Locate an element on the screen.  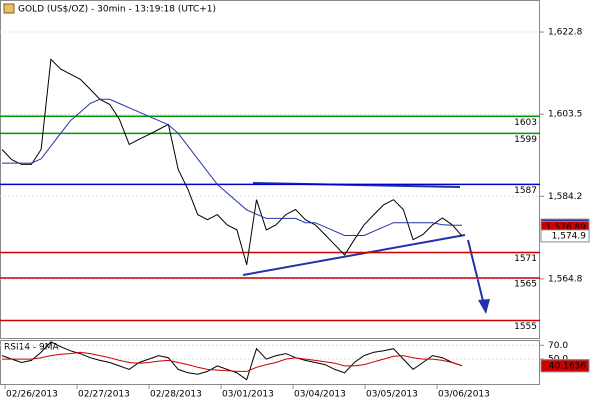
level-label: 1599 is located at coordinates (525, 140).